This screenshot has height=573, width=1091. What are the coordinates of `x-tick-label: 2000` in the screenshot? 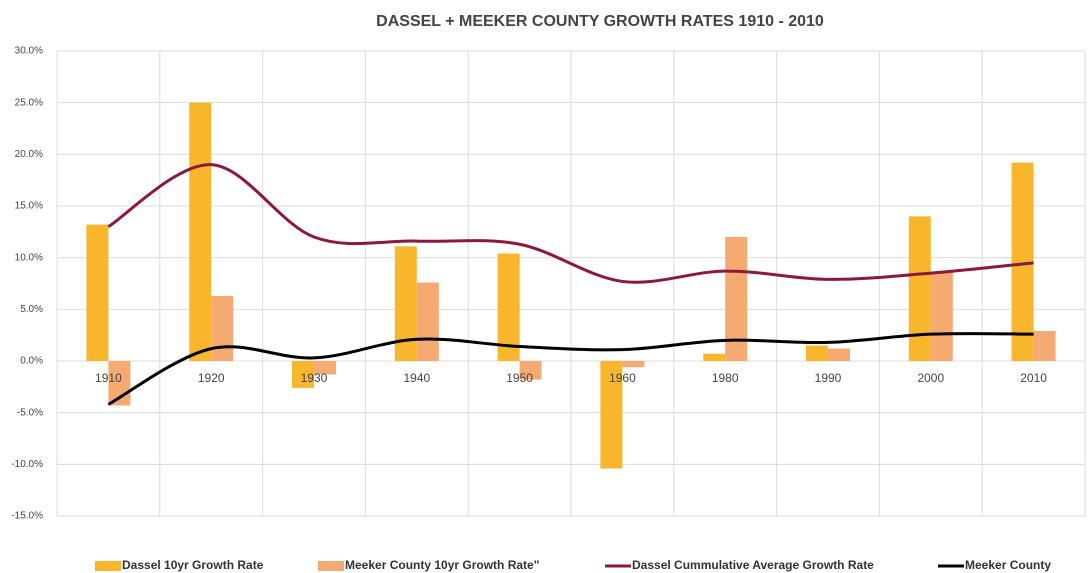 It's located at (930, 378).